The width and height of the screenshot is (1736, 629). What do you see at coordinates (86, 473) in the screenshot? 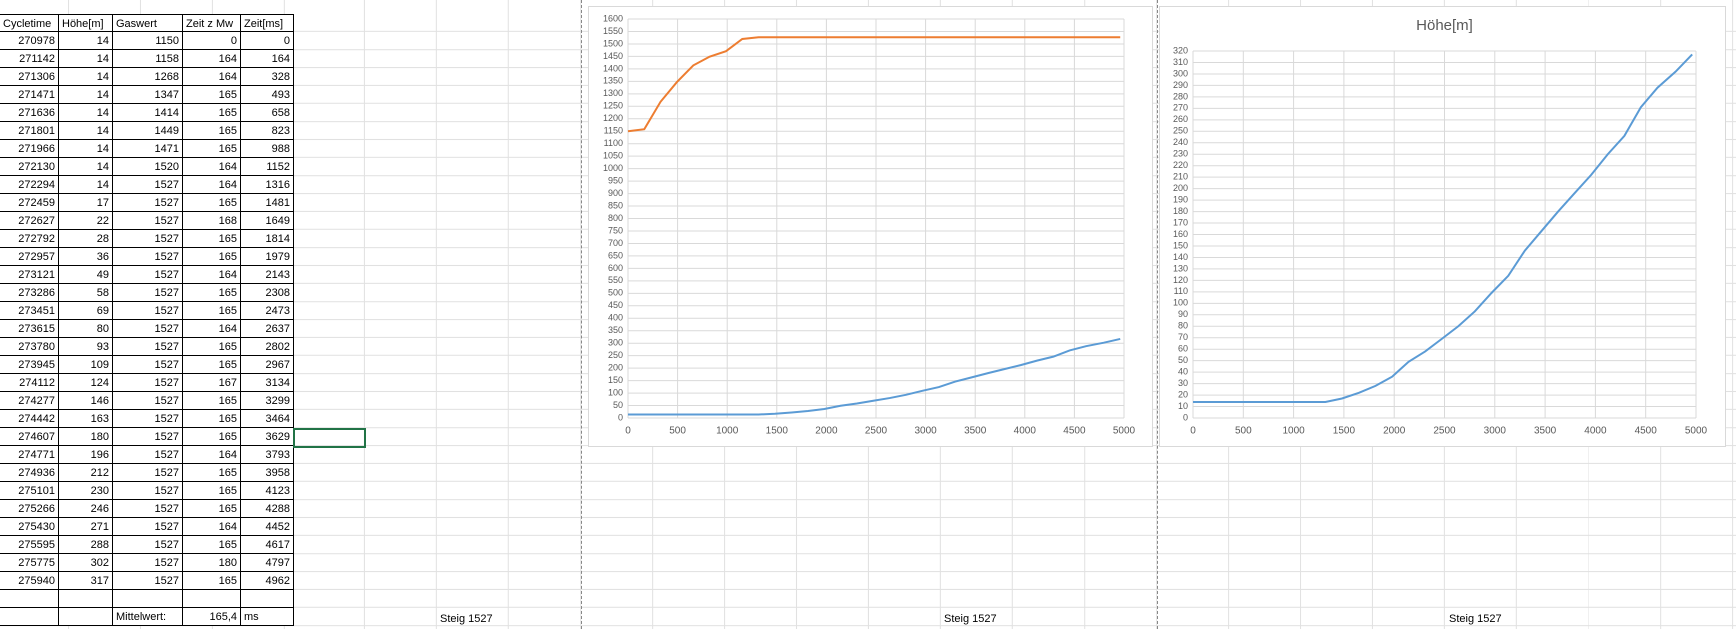
I see `data-cell: 212` at bounding box center [86, 473].